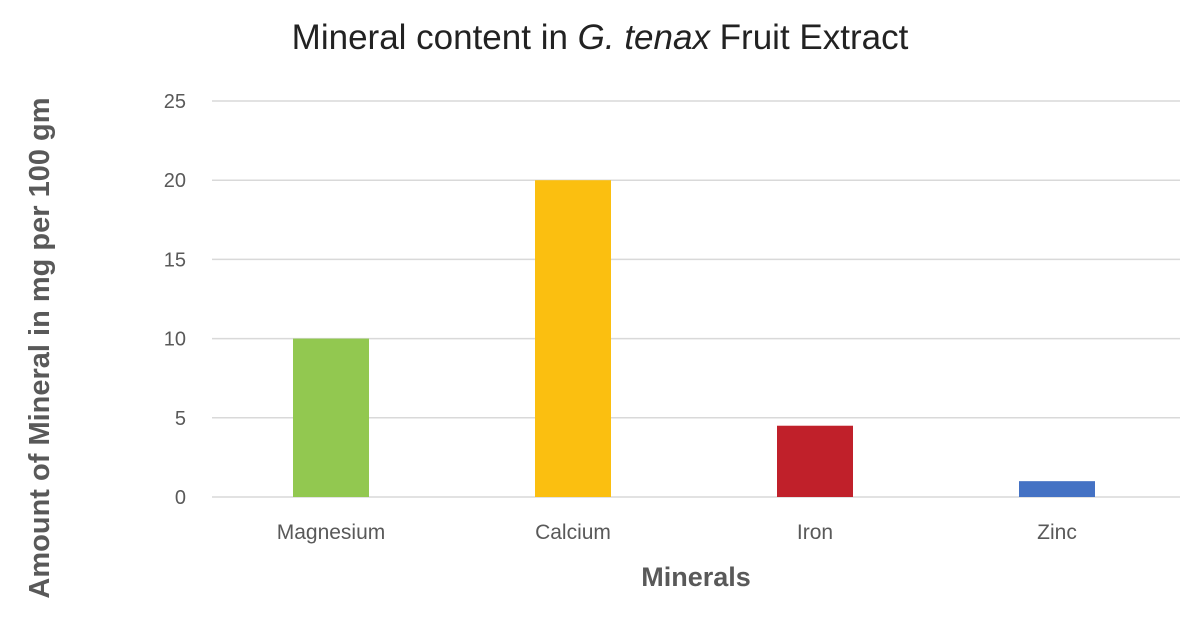 The image size is (1200, 621). Describe the element at coordinates (175, 260) in the screenshot. I see `y-tick-label: 15` at that location.